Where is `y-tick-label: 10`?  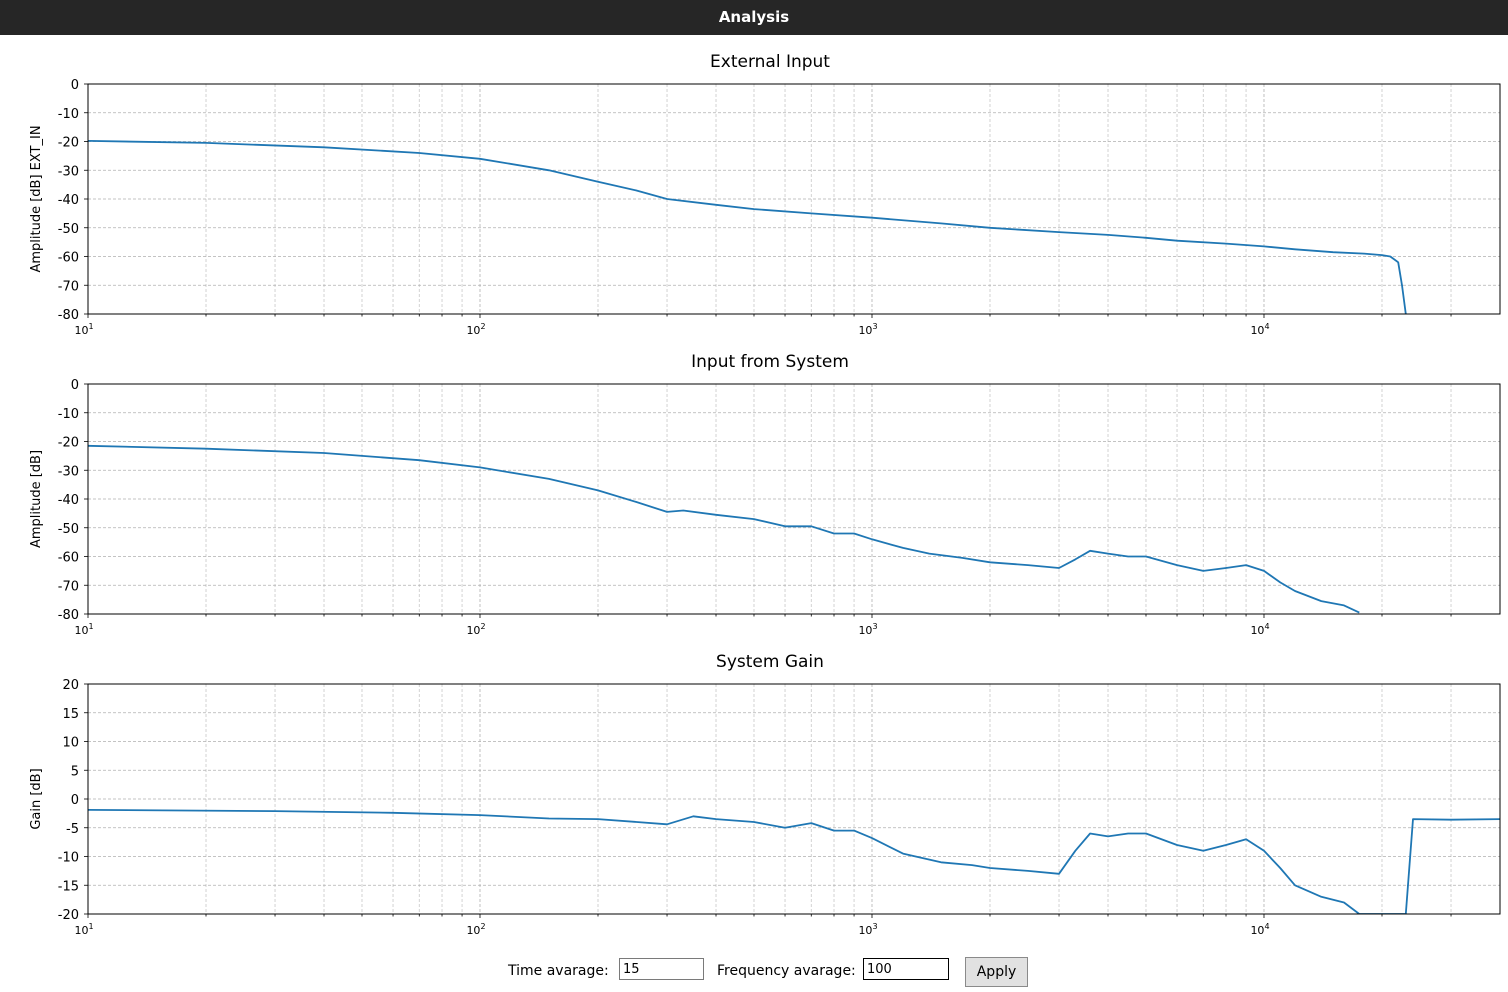
y-tick-label: 10 is located at coordinates (70, 743).